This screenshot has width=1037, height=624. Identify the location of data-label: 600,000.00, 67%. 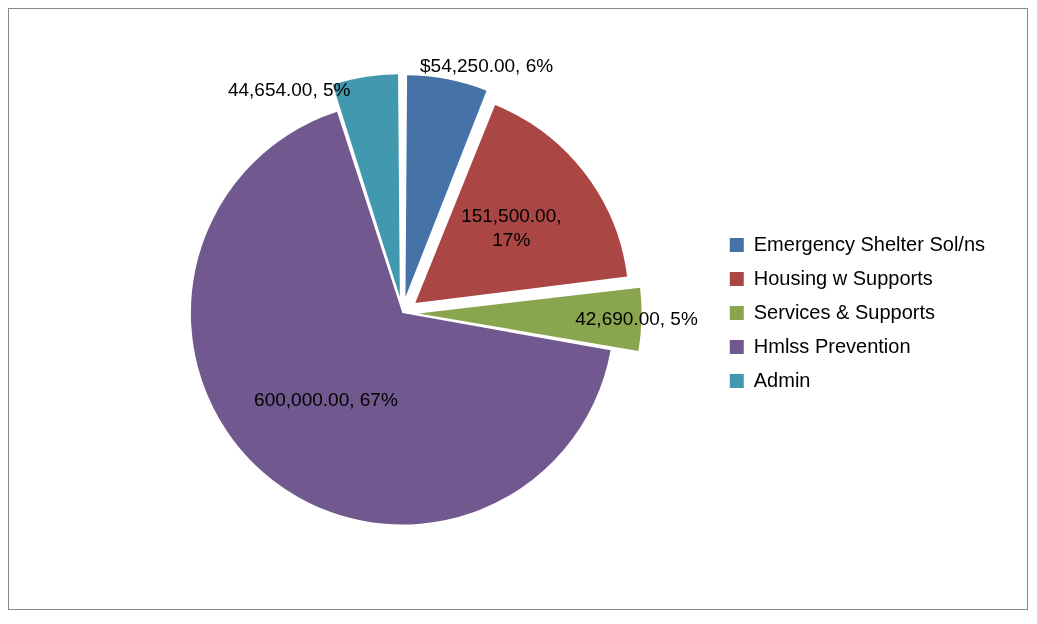
(326, 399).